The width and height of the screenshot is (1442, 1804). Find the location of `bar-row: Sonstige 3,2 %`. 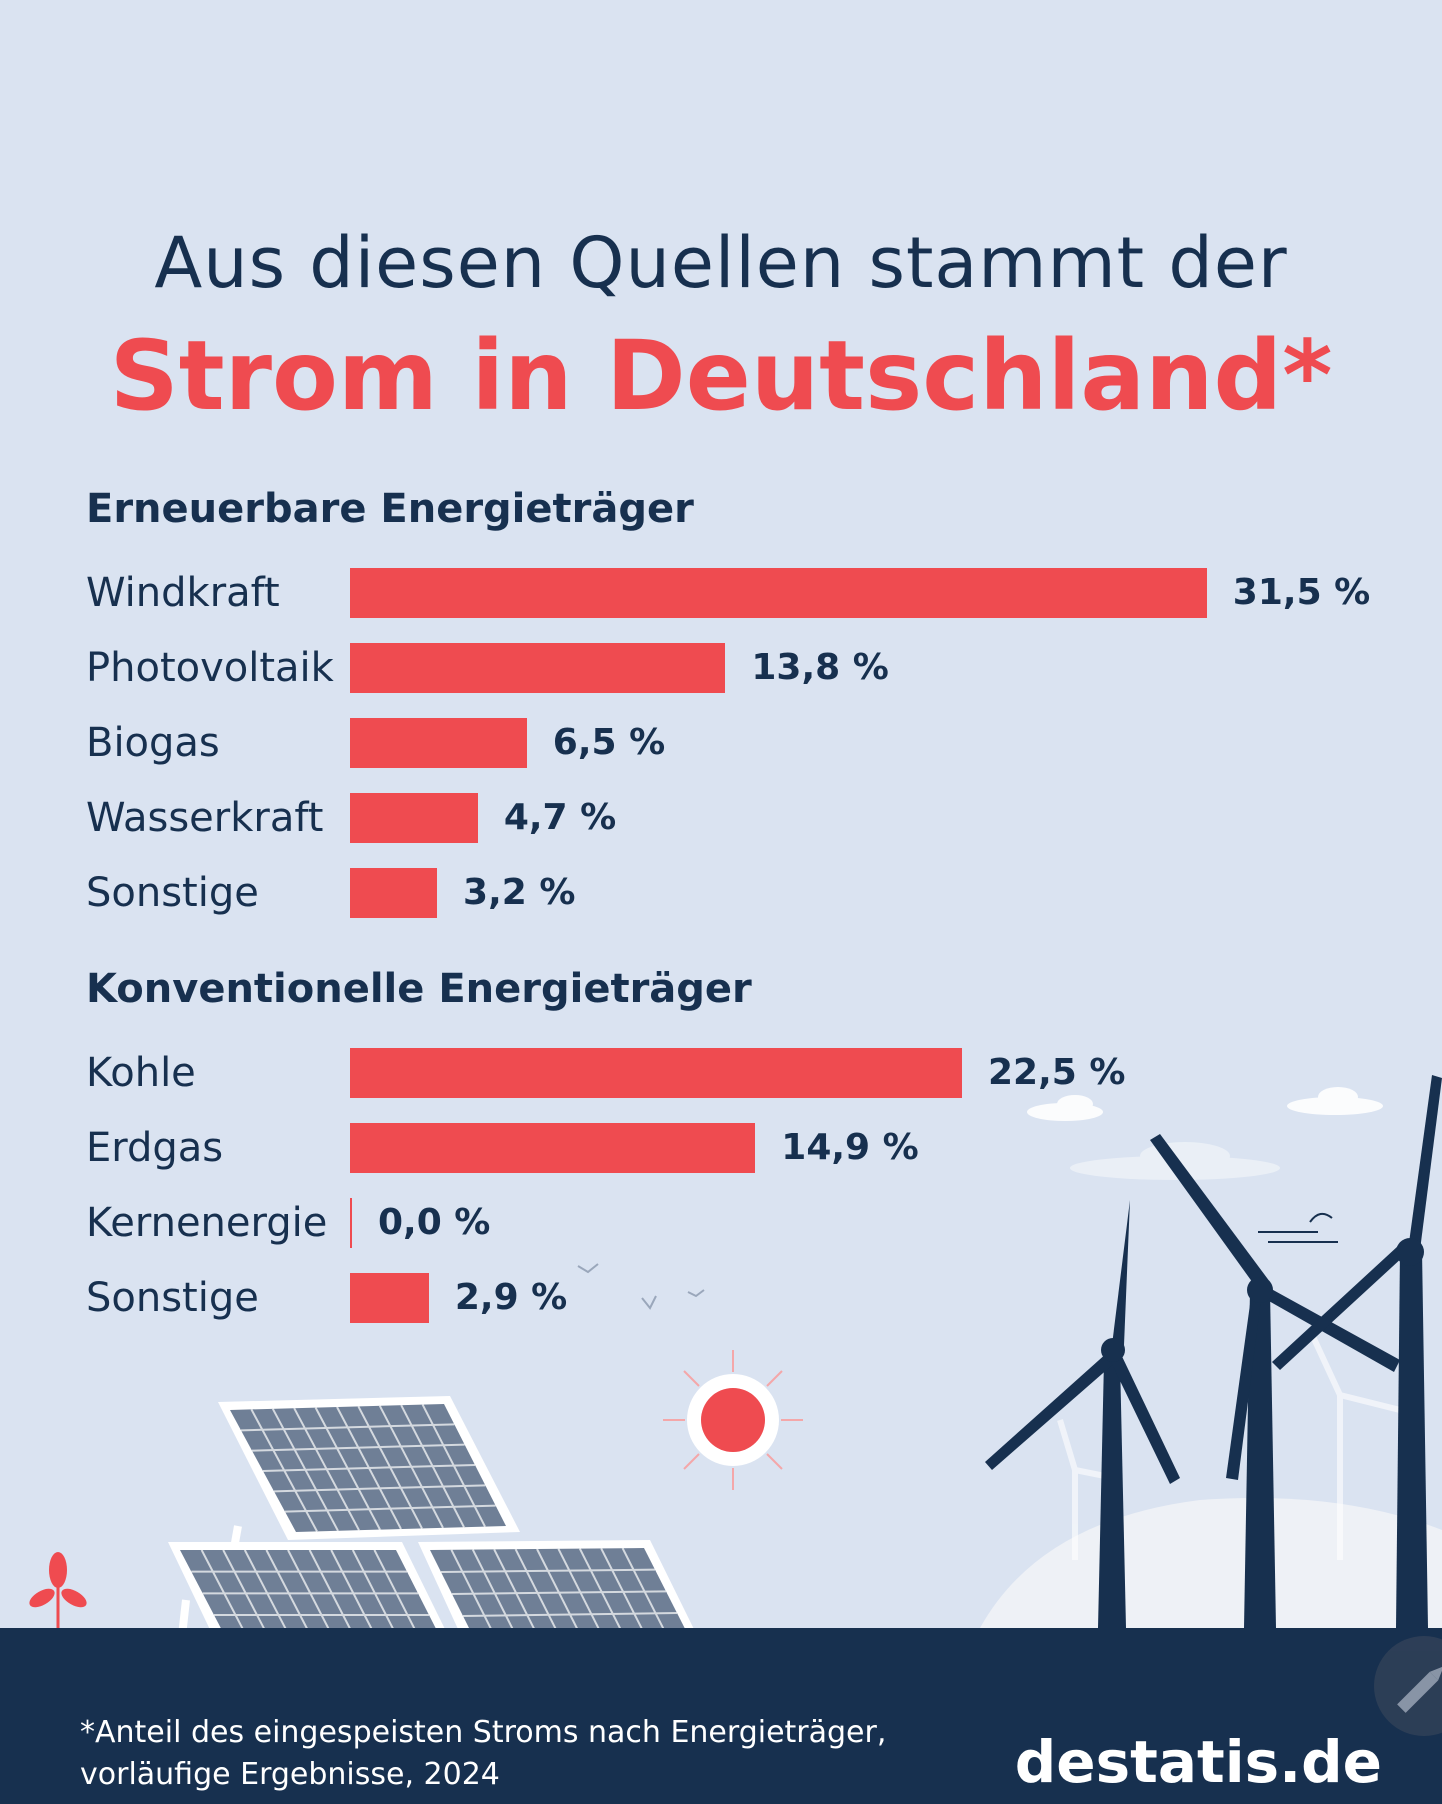

bar-row: Sonstige 3,2 % is located at coordinates (721, 893).